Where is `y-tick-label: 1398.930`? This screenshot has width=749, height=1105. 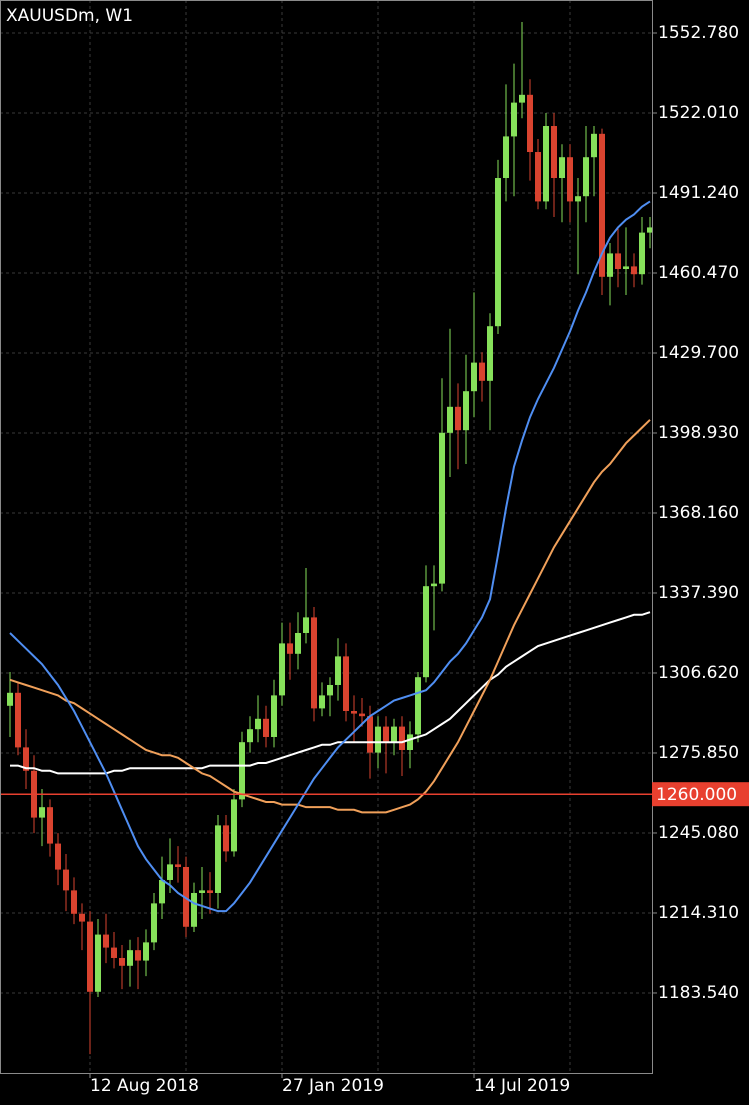
y-tick-label: 1398.930 is located at coordinates (698, 433).